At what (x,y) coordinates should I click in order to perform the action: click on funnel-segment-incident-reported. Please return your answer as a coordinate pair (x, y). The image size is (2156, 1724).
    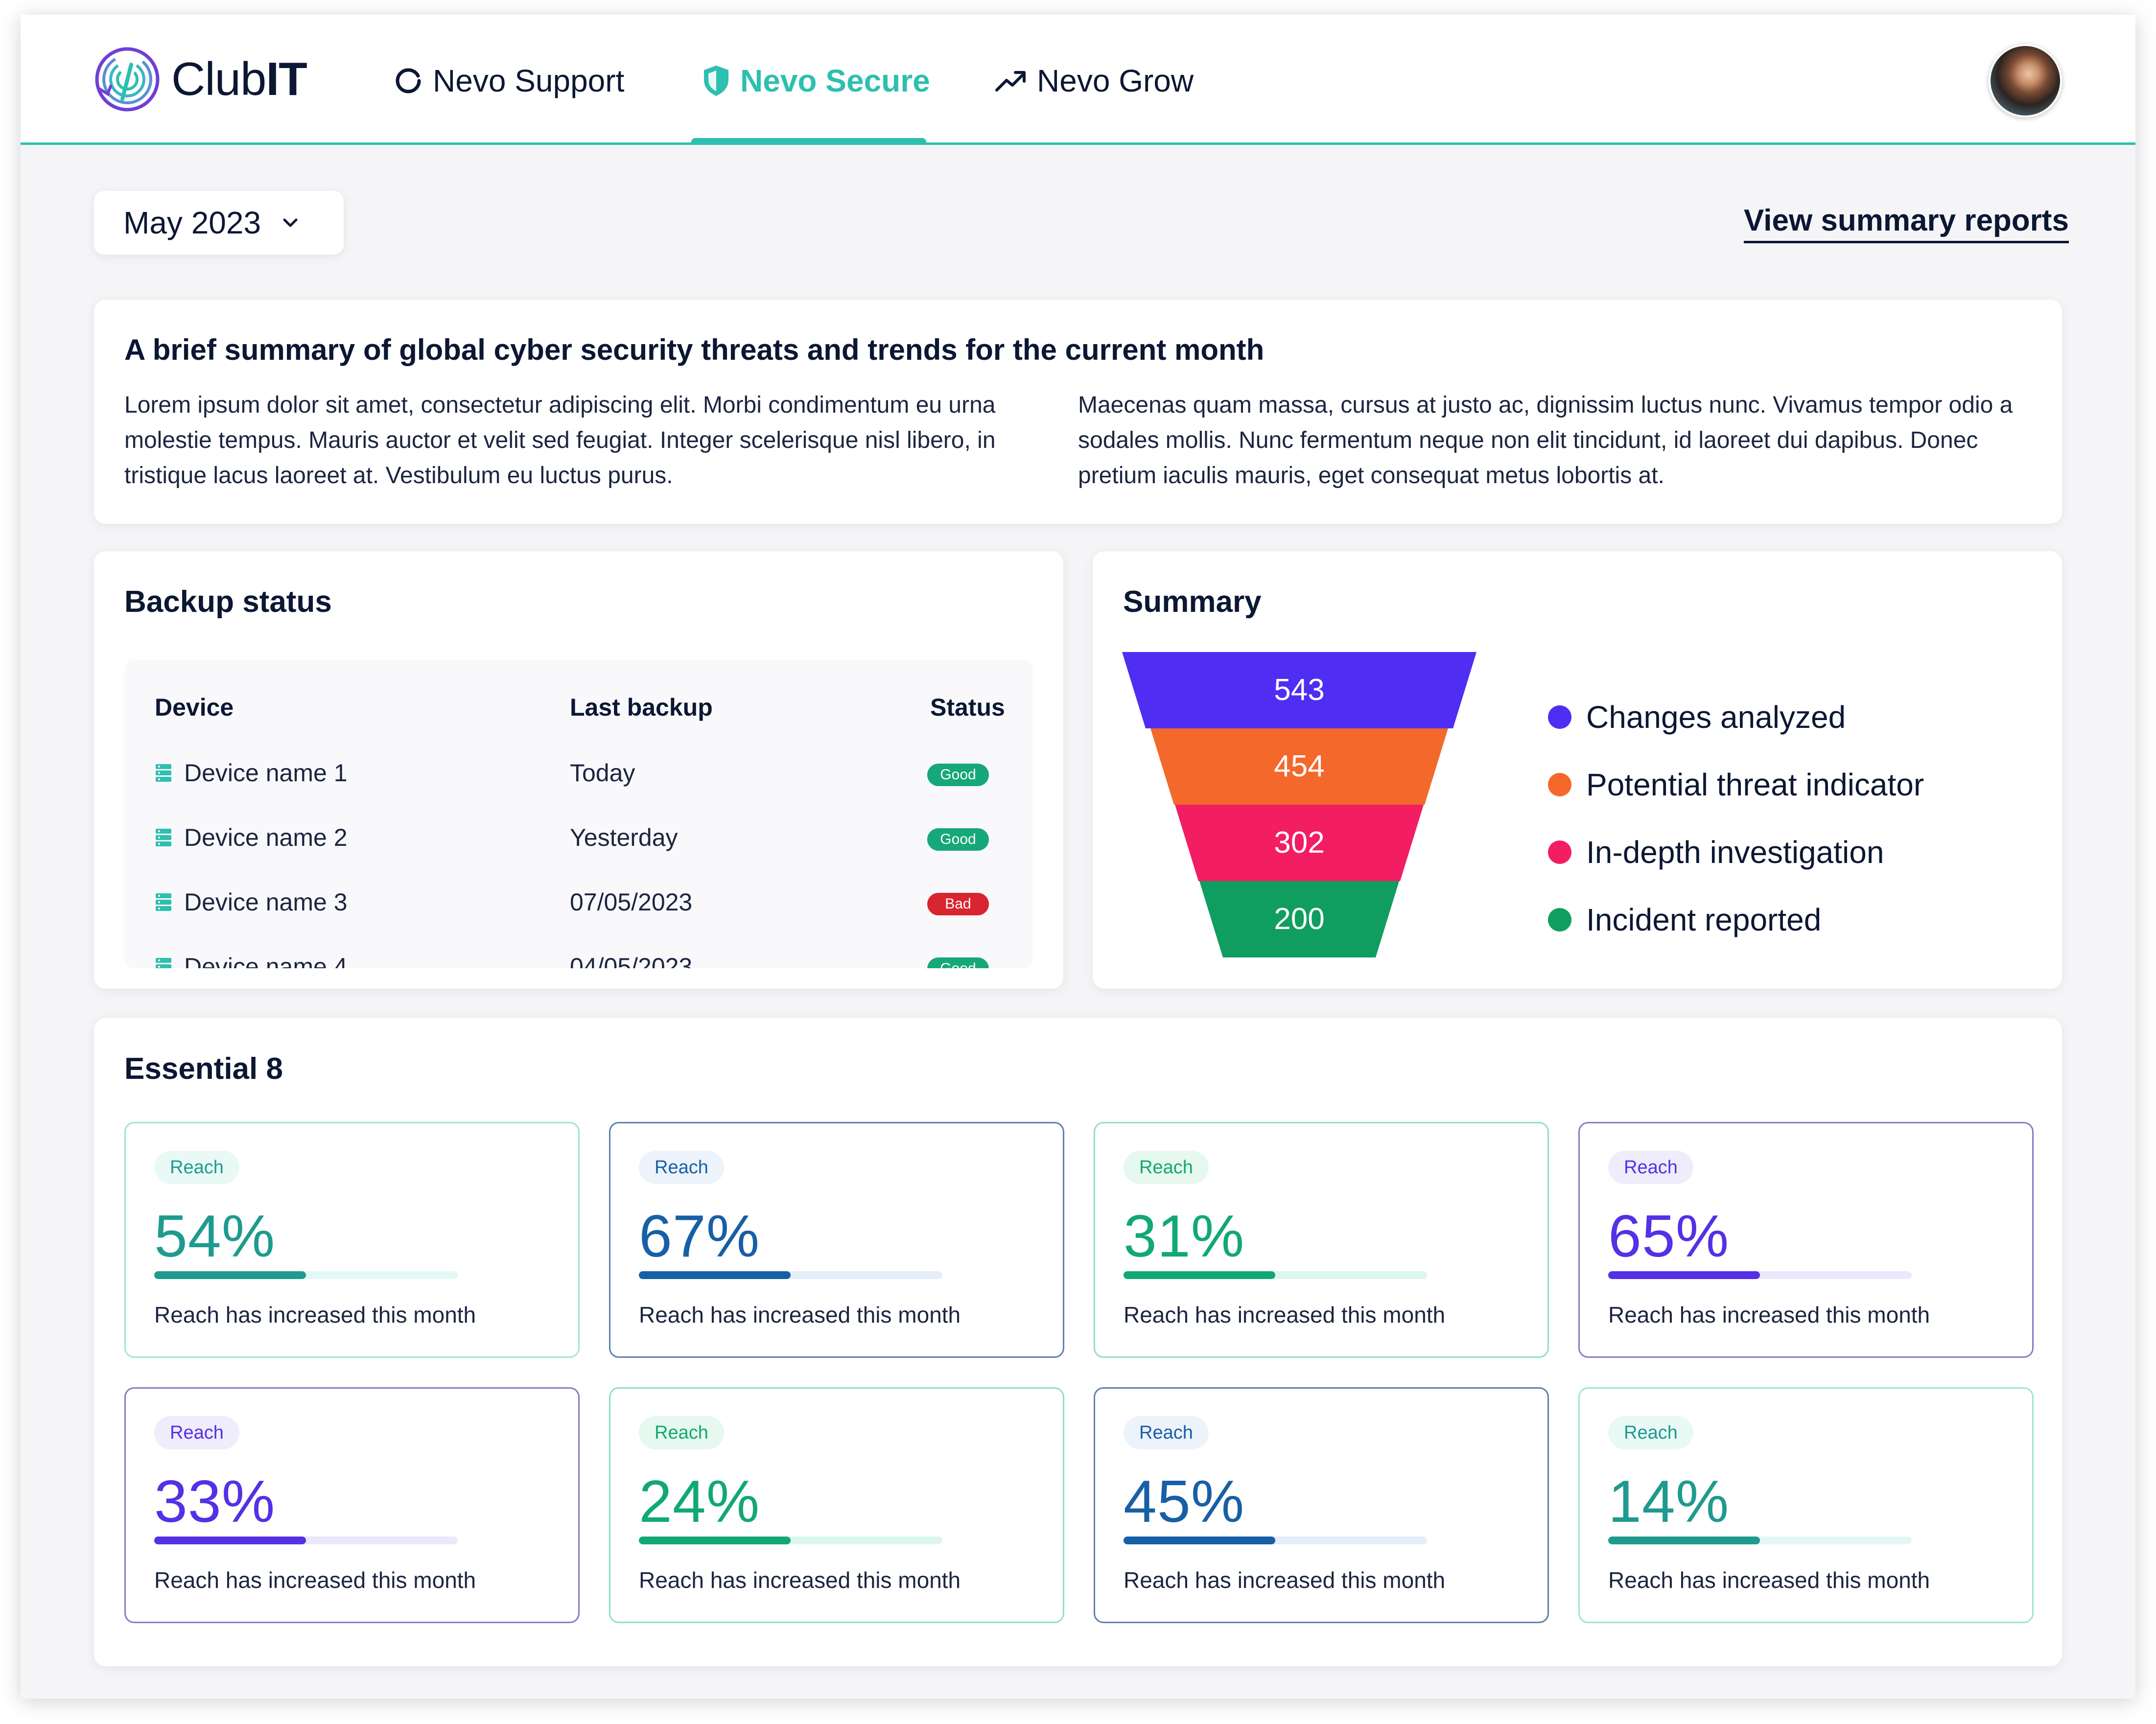
    Looking at the image, I should click on (1299, 919).